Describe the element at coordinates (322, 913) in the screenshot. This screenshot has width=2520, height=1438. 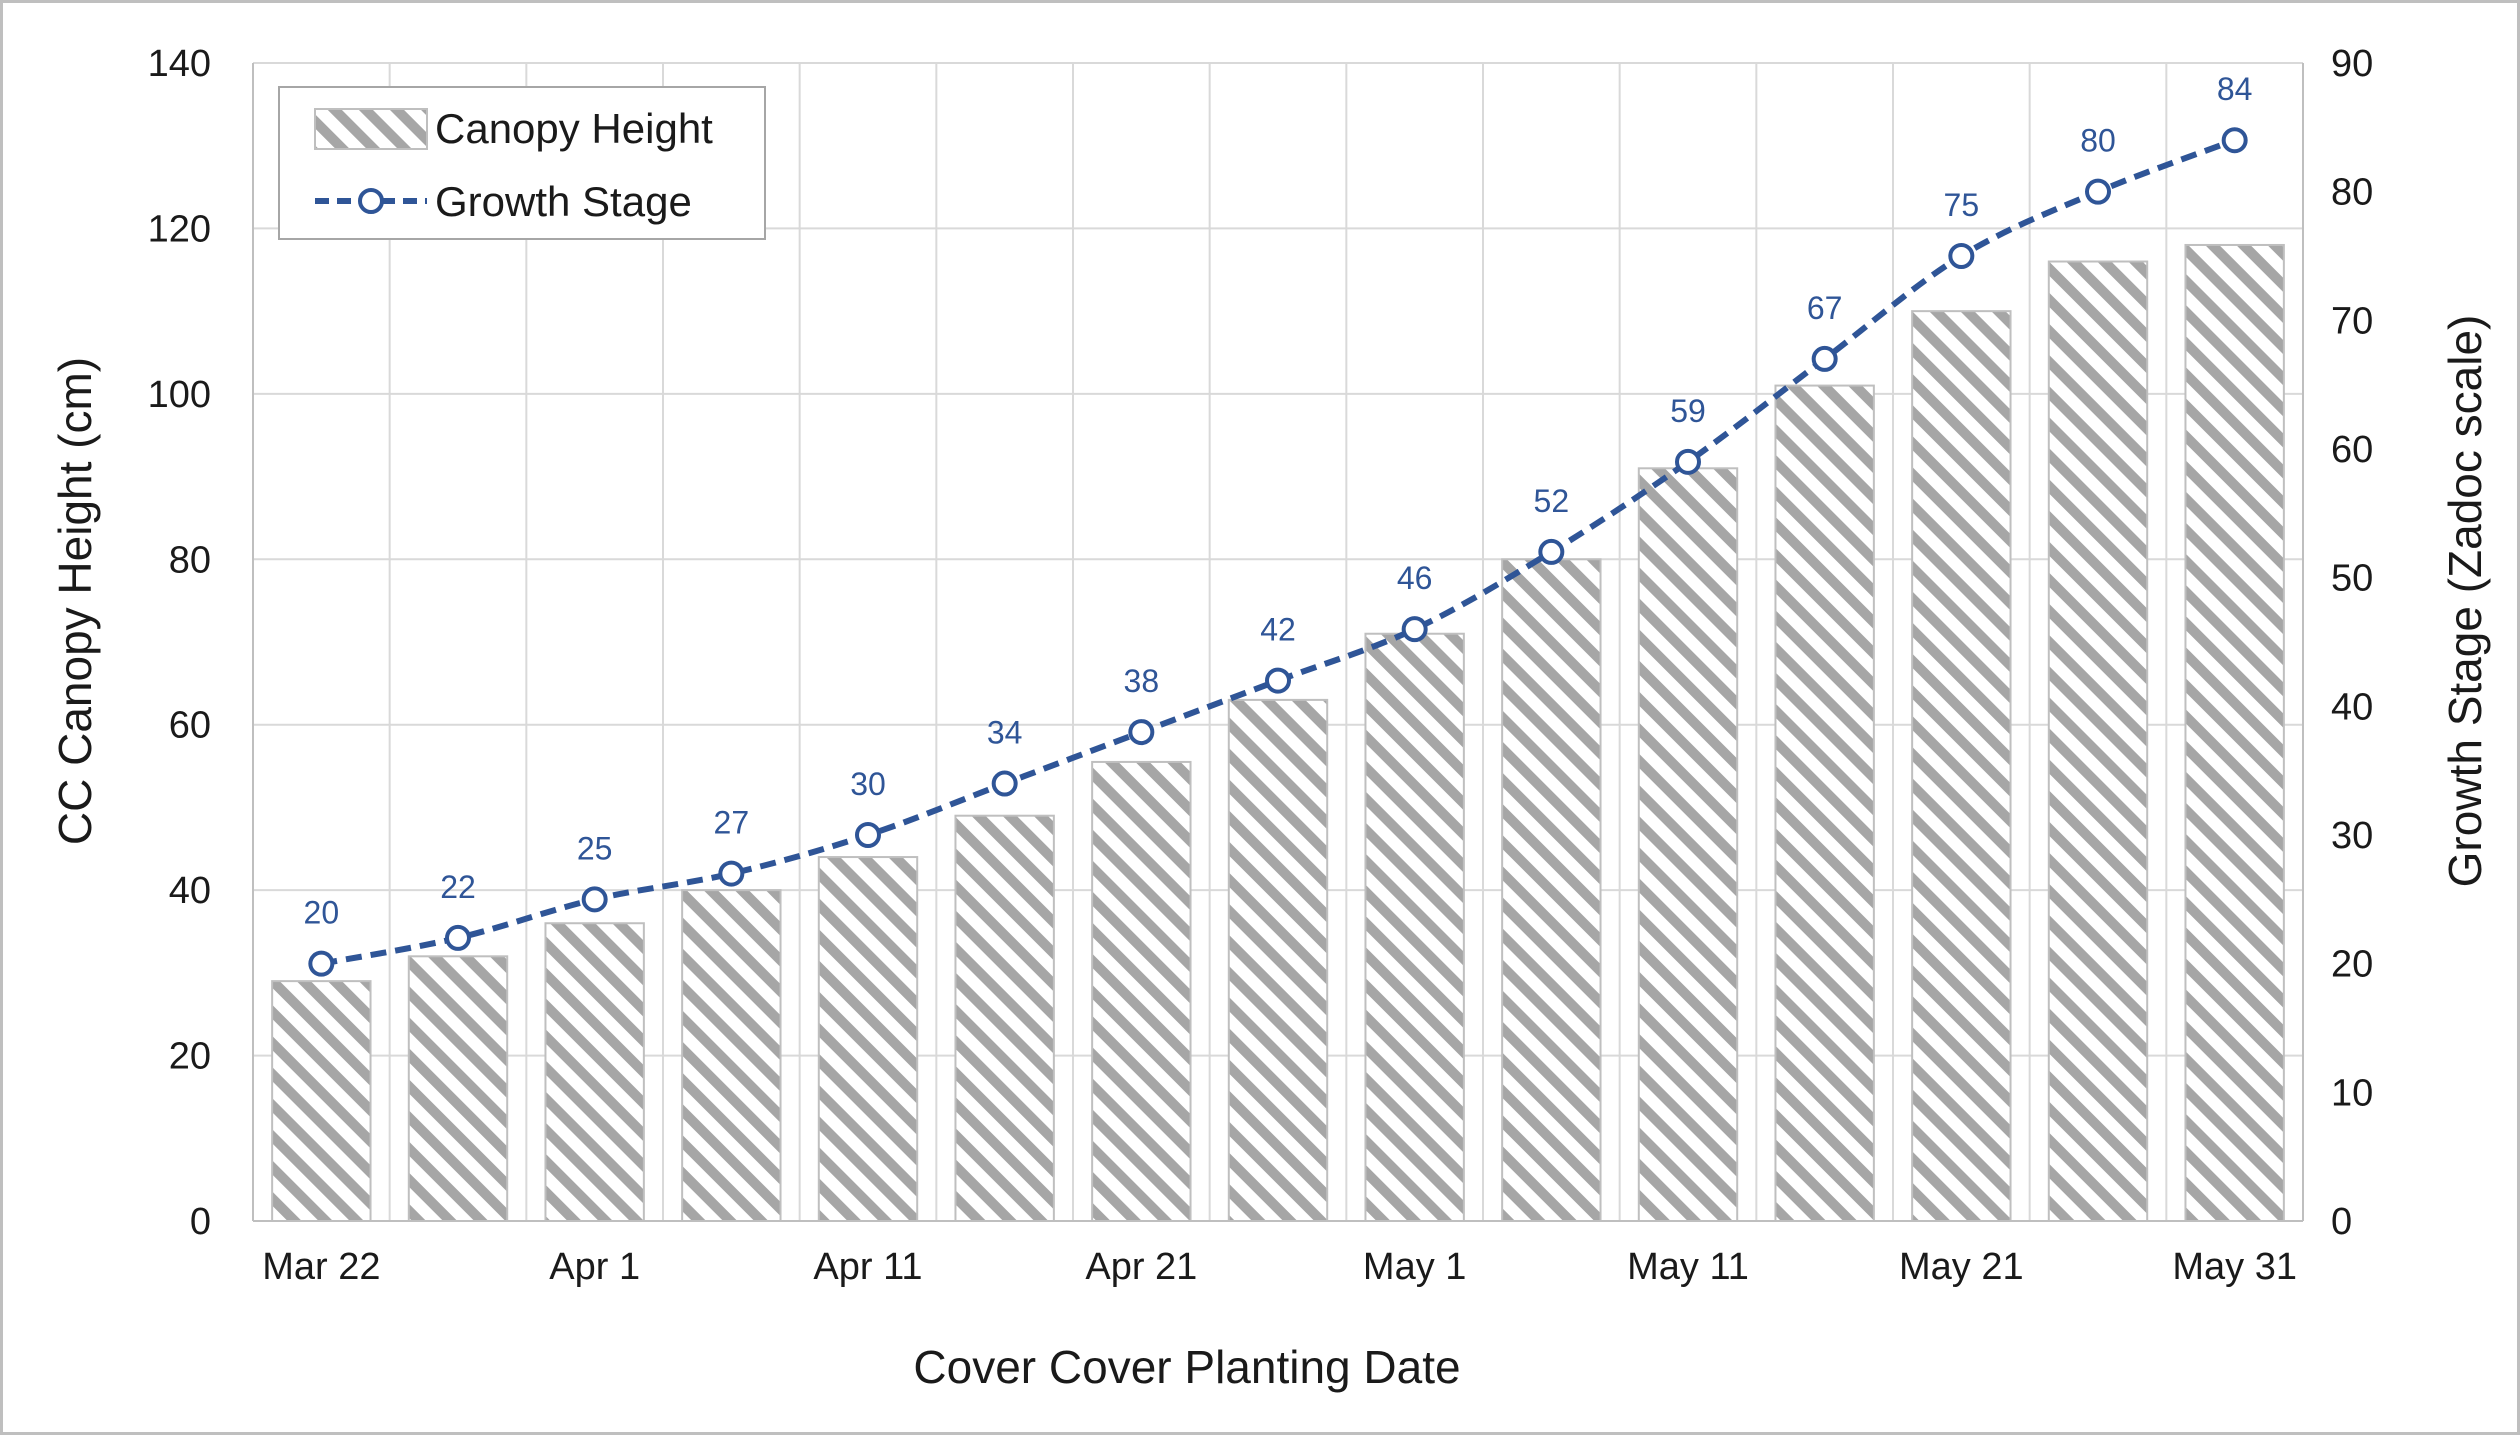
I see `growth-stage-data-label: 20` at that location.